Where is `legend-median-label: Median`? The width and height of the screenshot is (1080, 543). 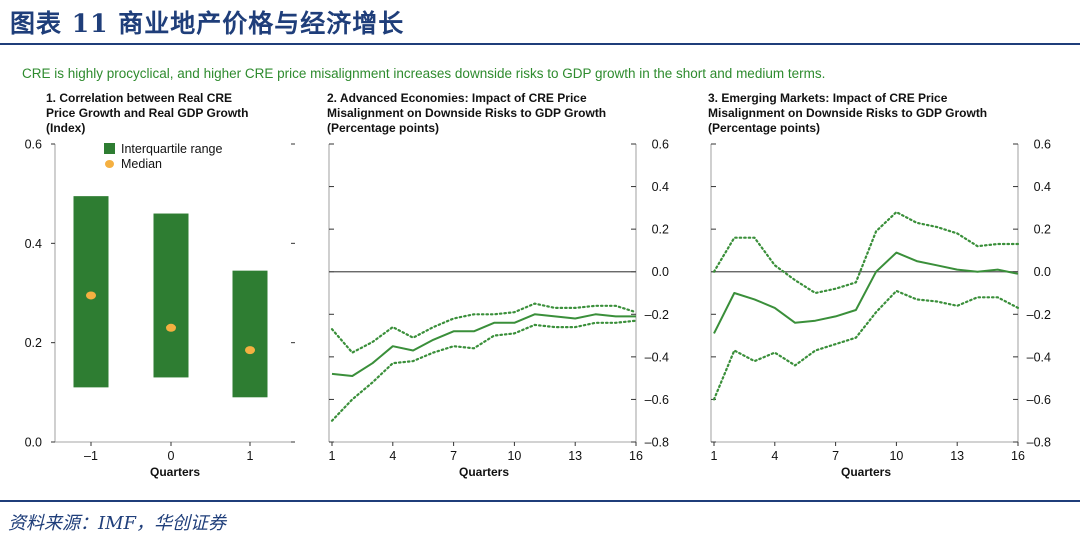
legend-median-label: Median is located at coordinates (141, 164).